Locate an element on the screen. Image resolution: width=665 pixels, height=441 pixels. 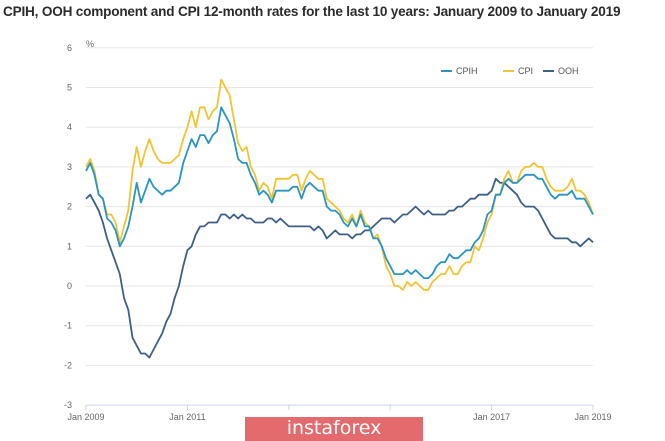
legend-label-cpih: CPIH is located at coordinates (467, 71).